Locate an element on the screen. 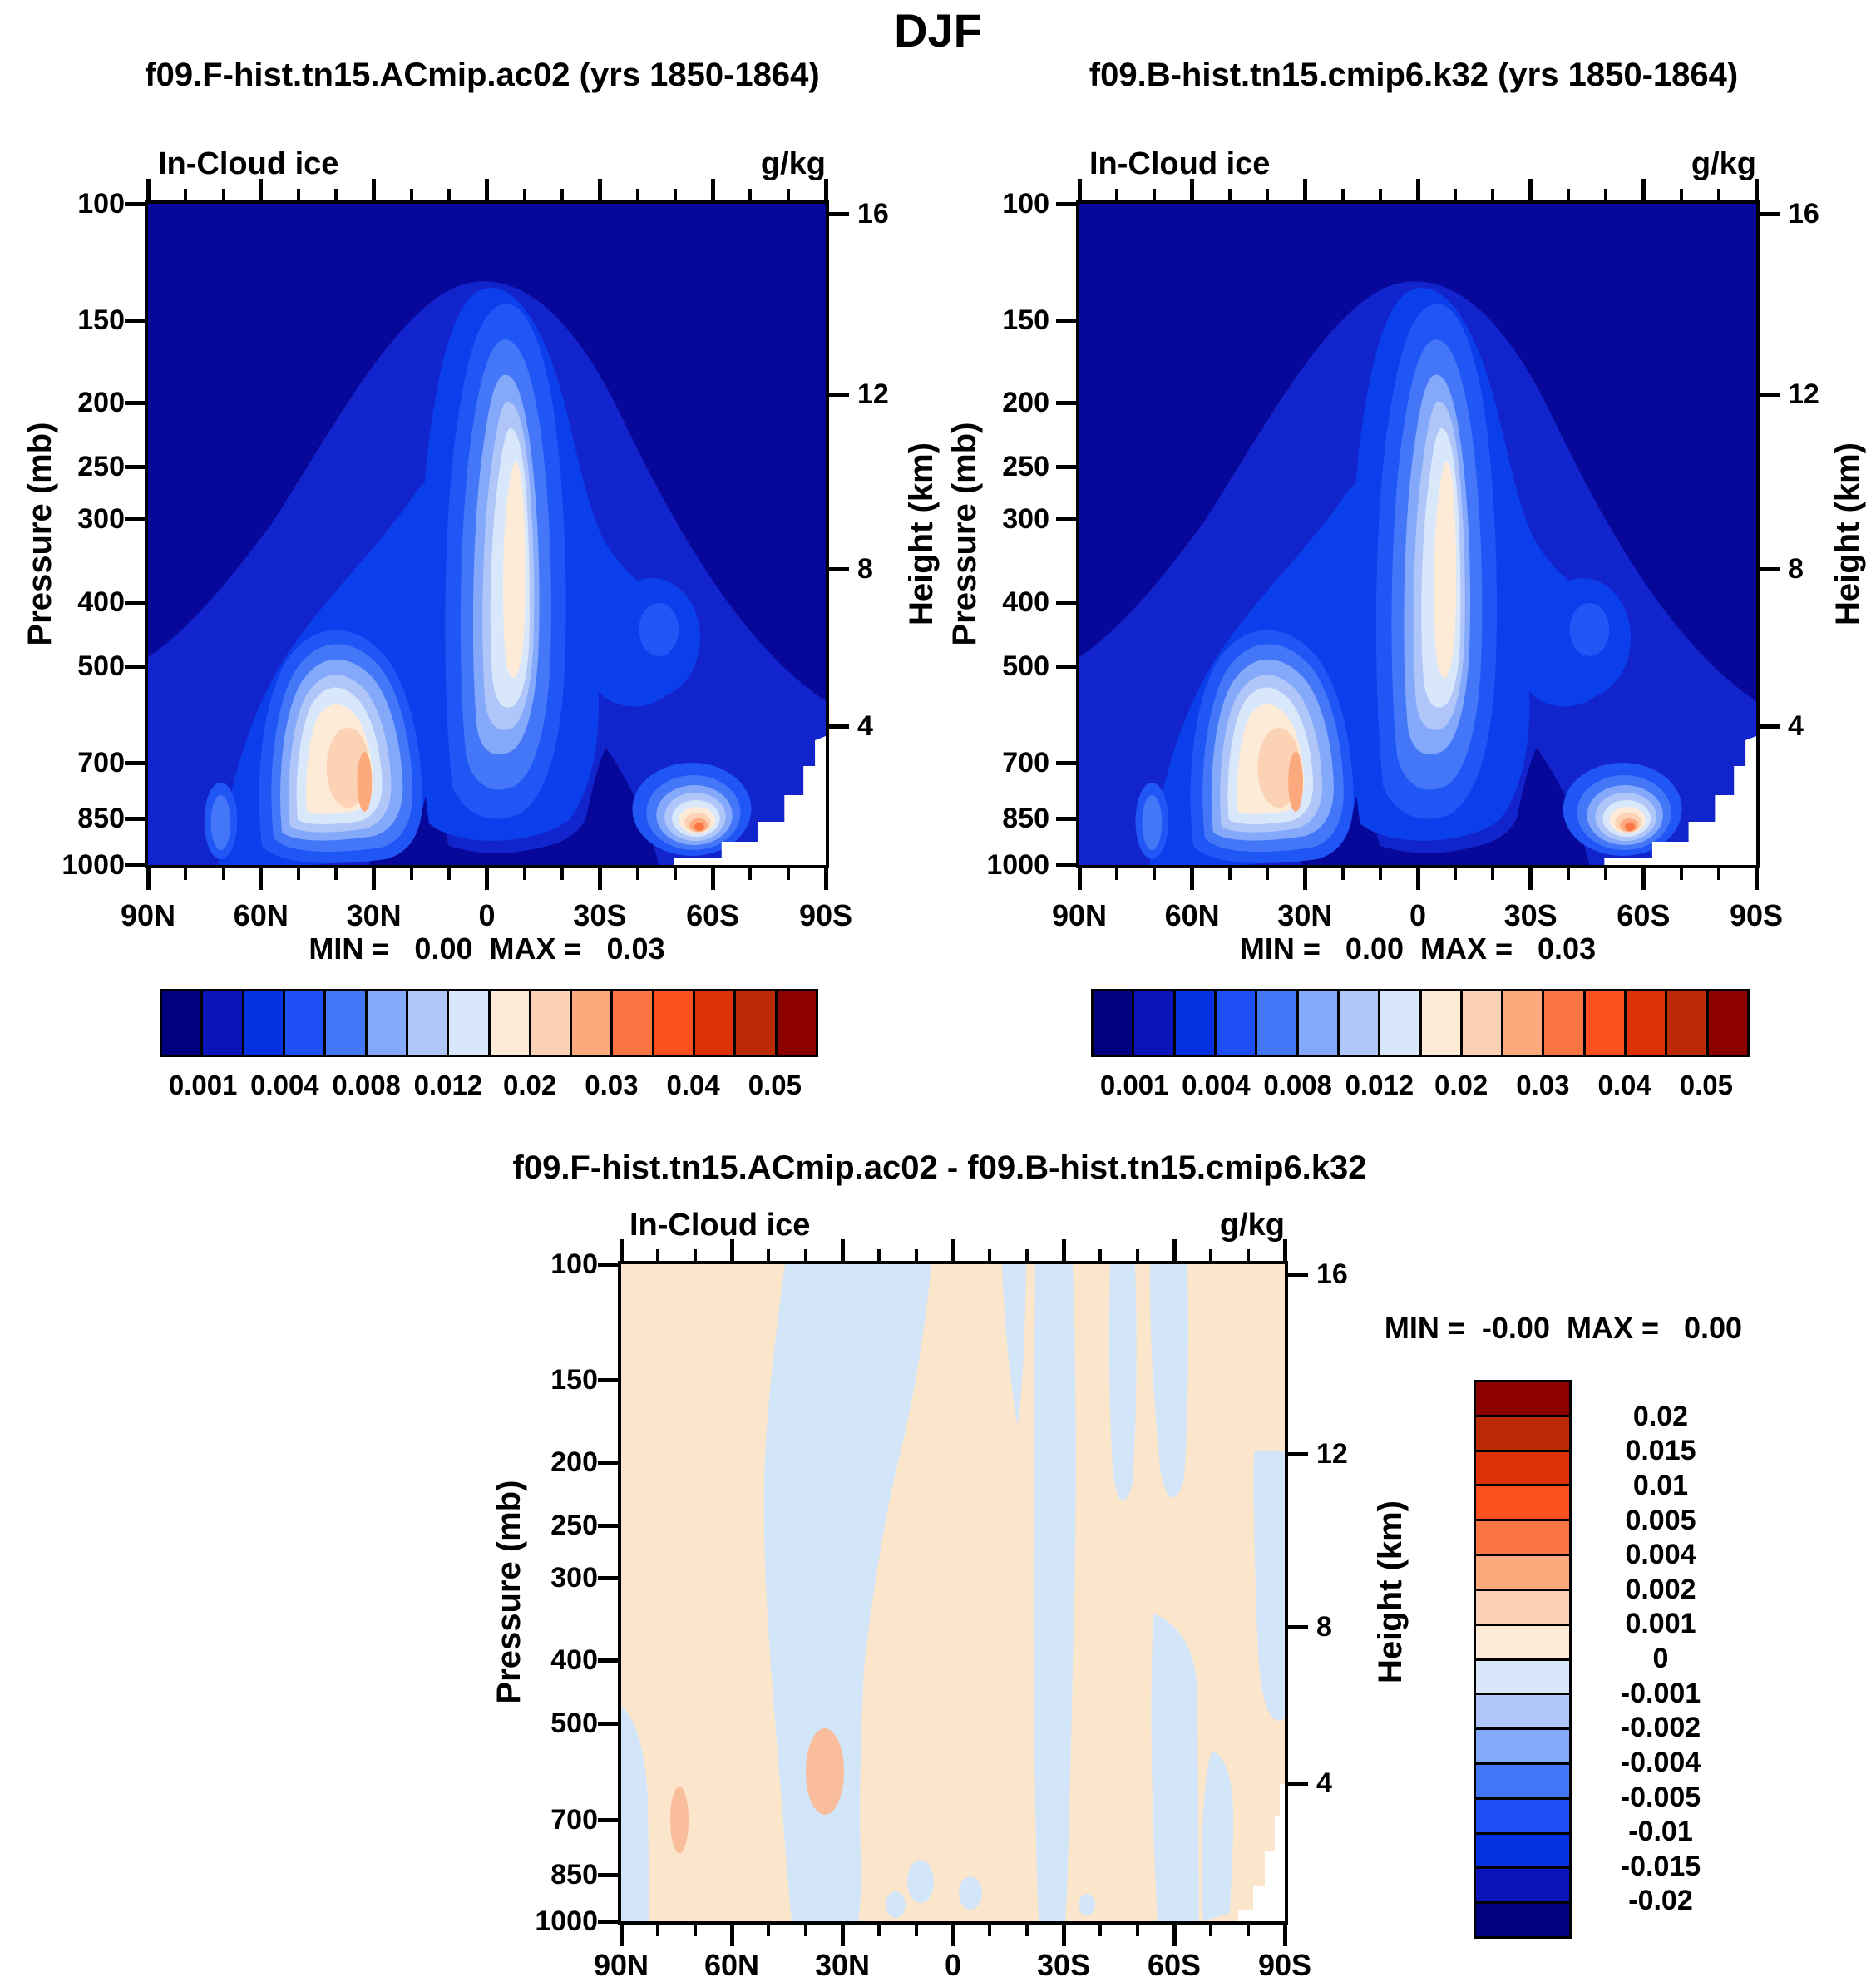  pressure-tick-label: 100 is located at coordinates (101, 204).